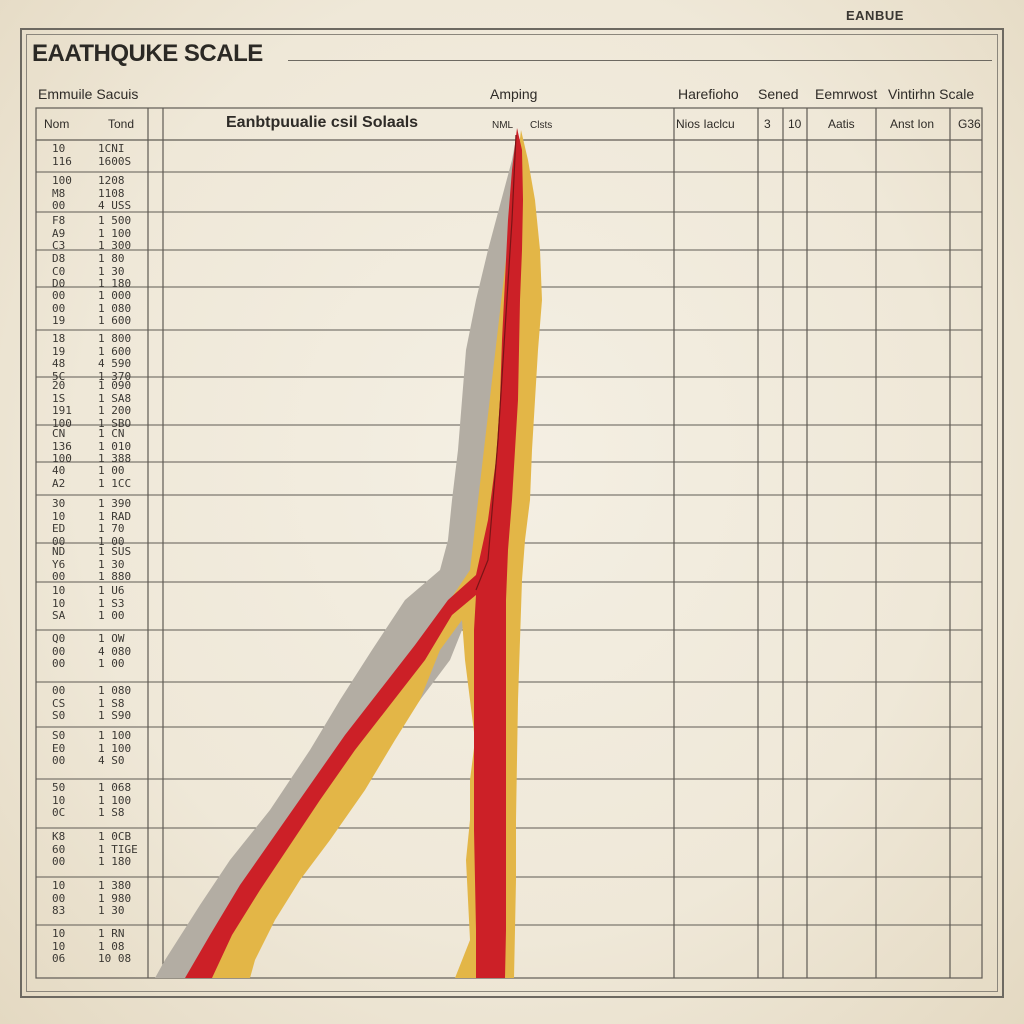  I want to click on cell-col-b: 1 380 1 980 1 30, so click(115, 898).